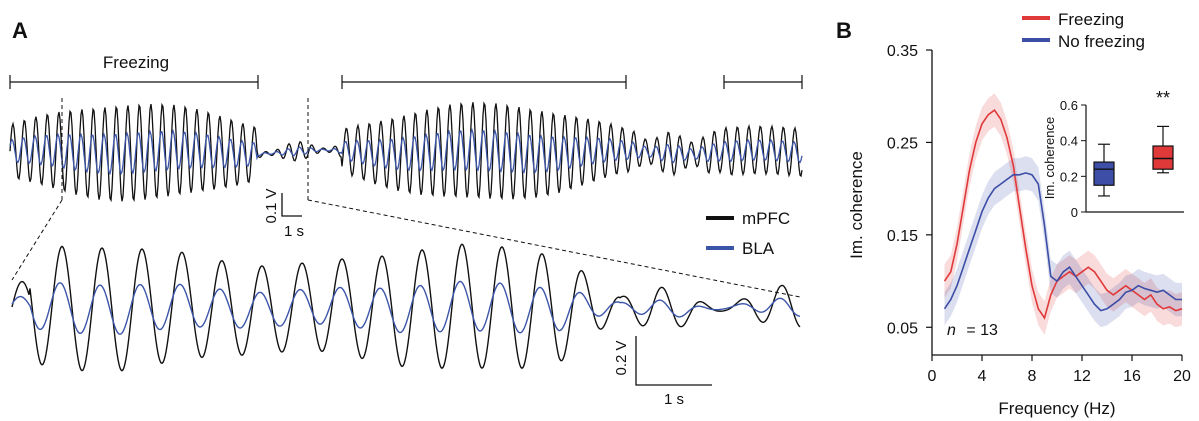  Describe the element at coordinates (844, 30) in the screenshot. I see `panel-b-label: B` at that location.